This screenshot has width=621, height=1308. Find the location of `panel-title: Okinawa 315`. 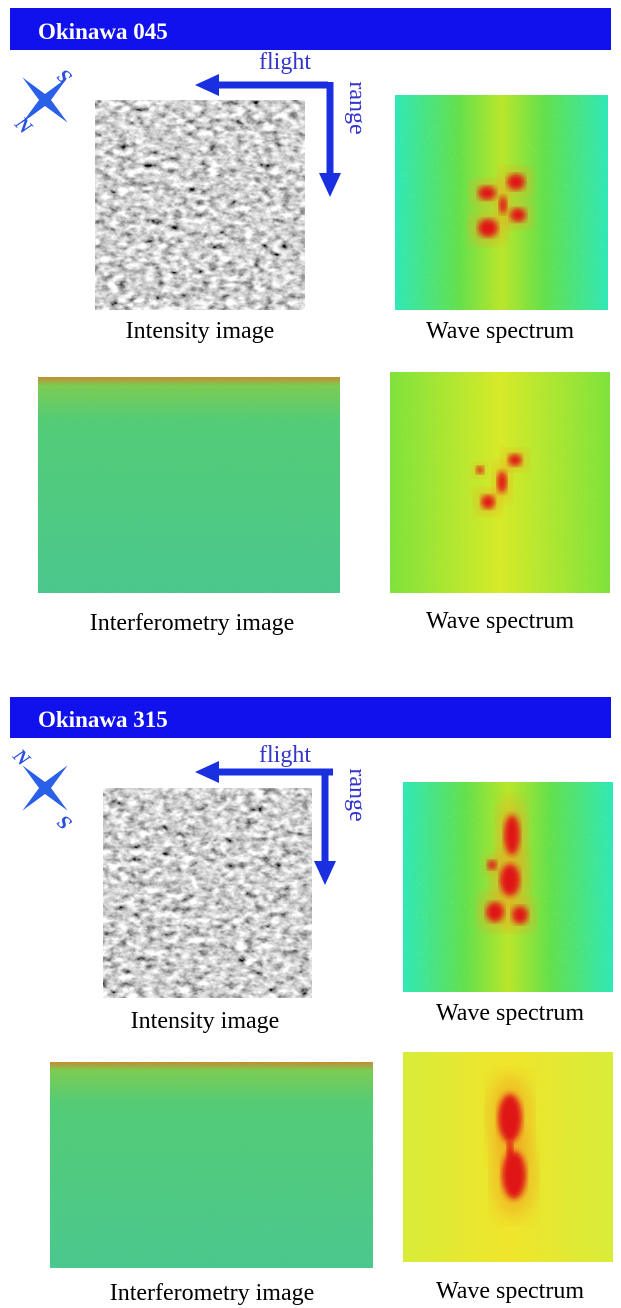

panel-title: Okinawa 315 is located at coordinates (103, 719).